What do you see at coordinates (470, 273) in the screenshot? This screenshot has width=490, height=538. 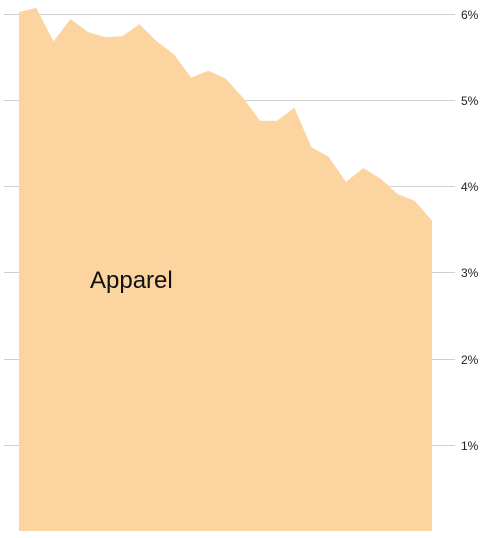 I see `y-tick-label-3: 3%` at bounding box center [470, 273].